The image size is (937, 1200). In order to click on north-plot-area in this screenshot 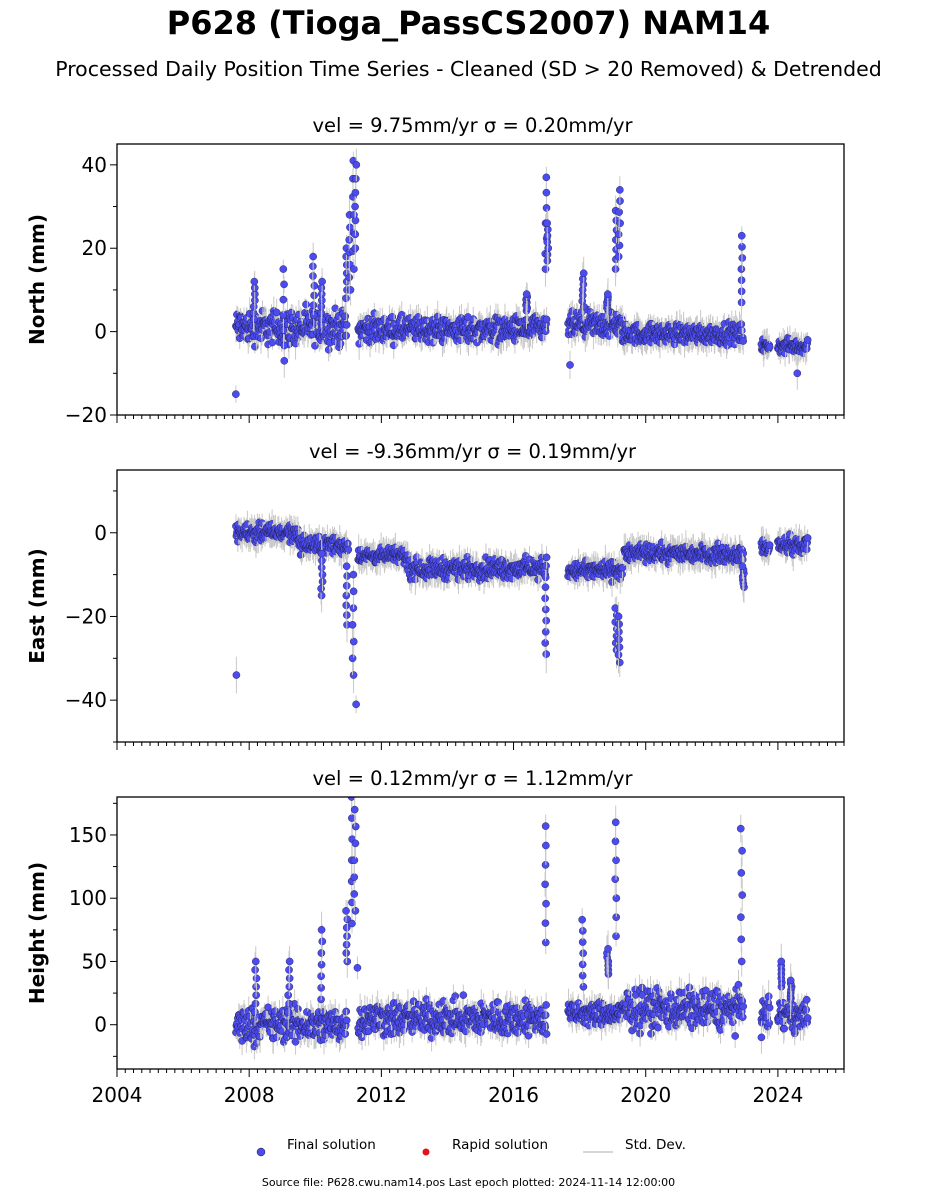, I will do `click(522, 275)`.